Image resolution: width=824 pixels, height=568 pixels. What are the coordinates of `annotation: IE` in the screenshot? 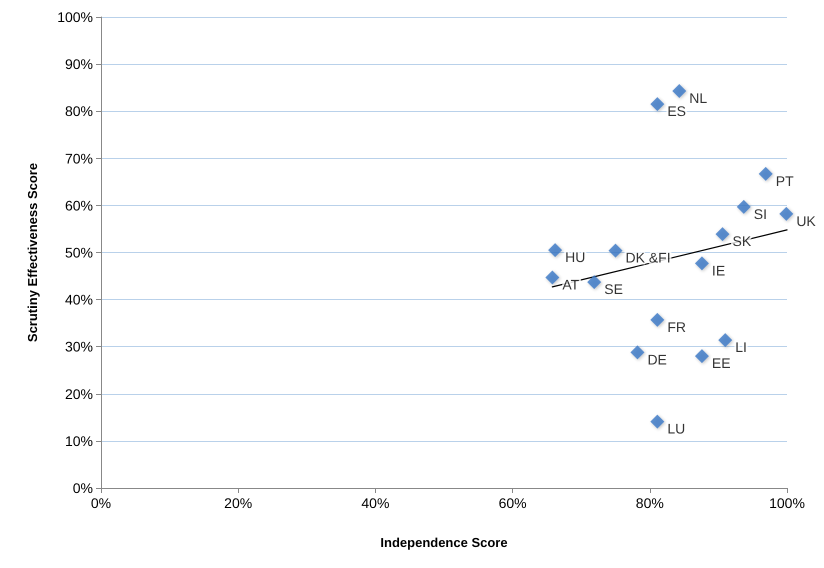 It's located at (719, 270).